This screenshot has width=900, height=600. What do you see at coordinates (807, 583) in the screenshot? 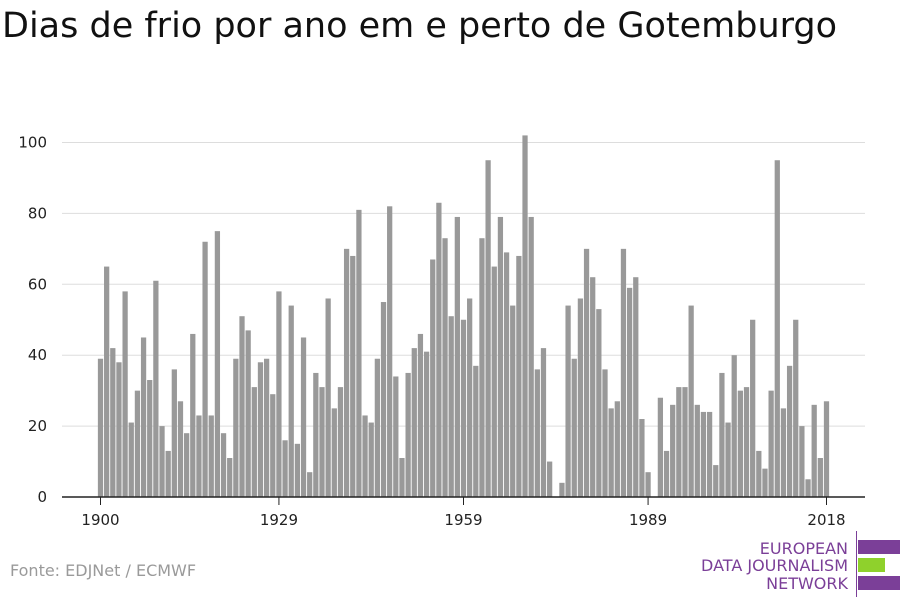
I see `logo-line-3: NETWORK` at bounding box center [807, 583].